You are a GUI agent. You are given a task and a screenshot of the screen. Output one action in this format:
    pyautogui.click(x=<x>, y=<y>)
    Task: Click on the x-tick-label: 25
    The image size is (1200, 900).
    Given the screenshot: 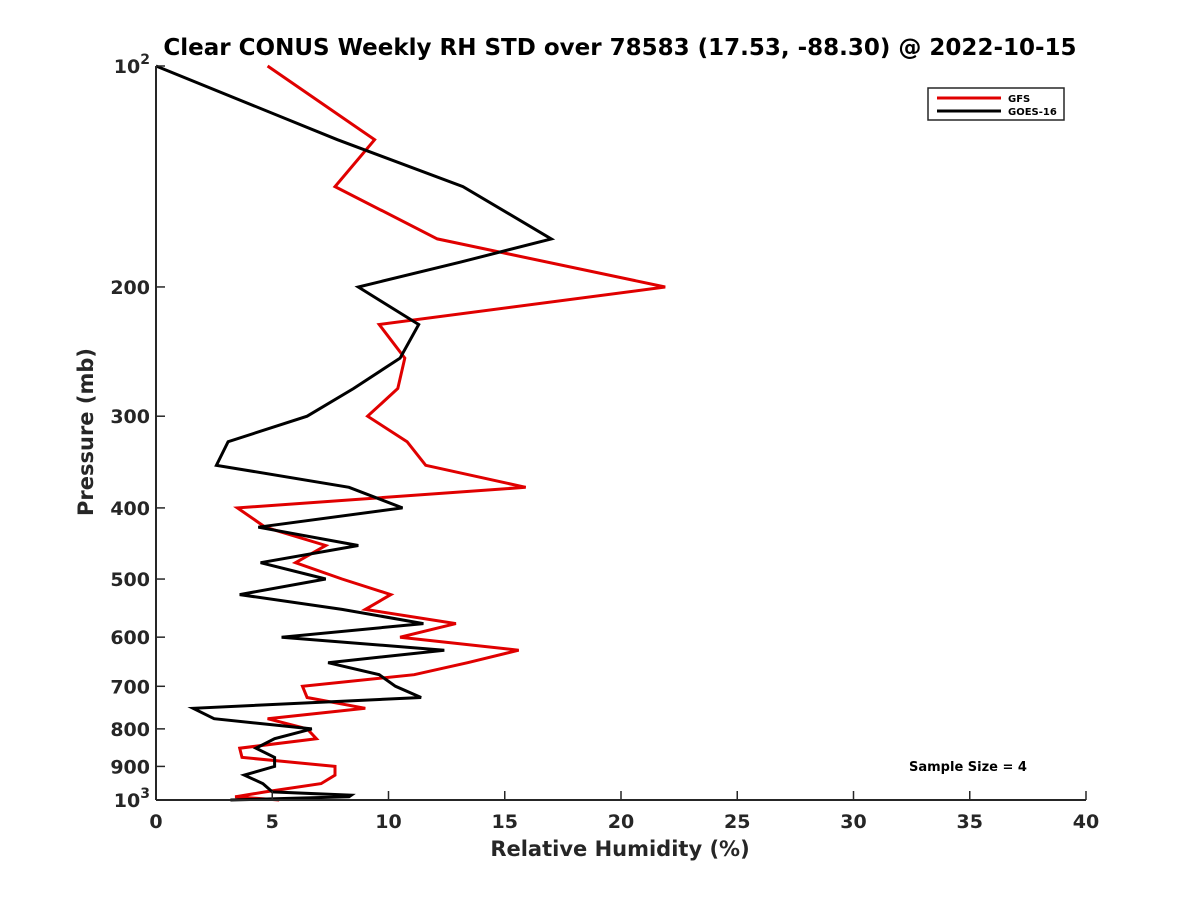 What is the action you would take?
    pyautogui.click(x=737, y=822)
    